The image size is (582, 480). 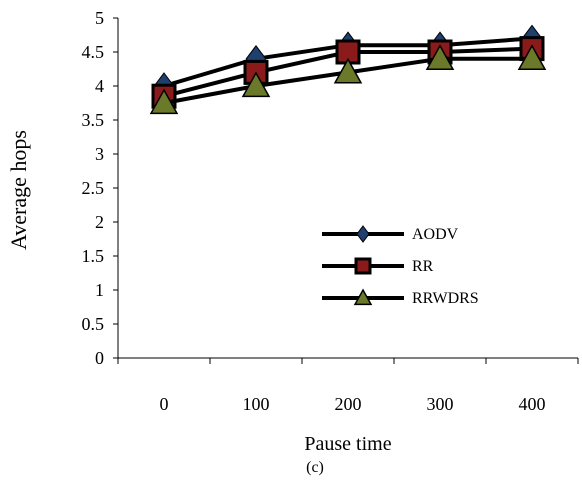 I want to click on series-rrwdrs, so click(x=348, y=79).